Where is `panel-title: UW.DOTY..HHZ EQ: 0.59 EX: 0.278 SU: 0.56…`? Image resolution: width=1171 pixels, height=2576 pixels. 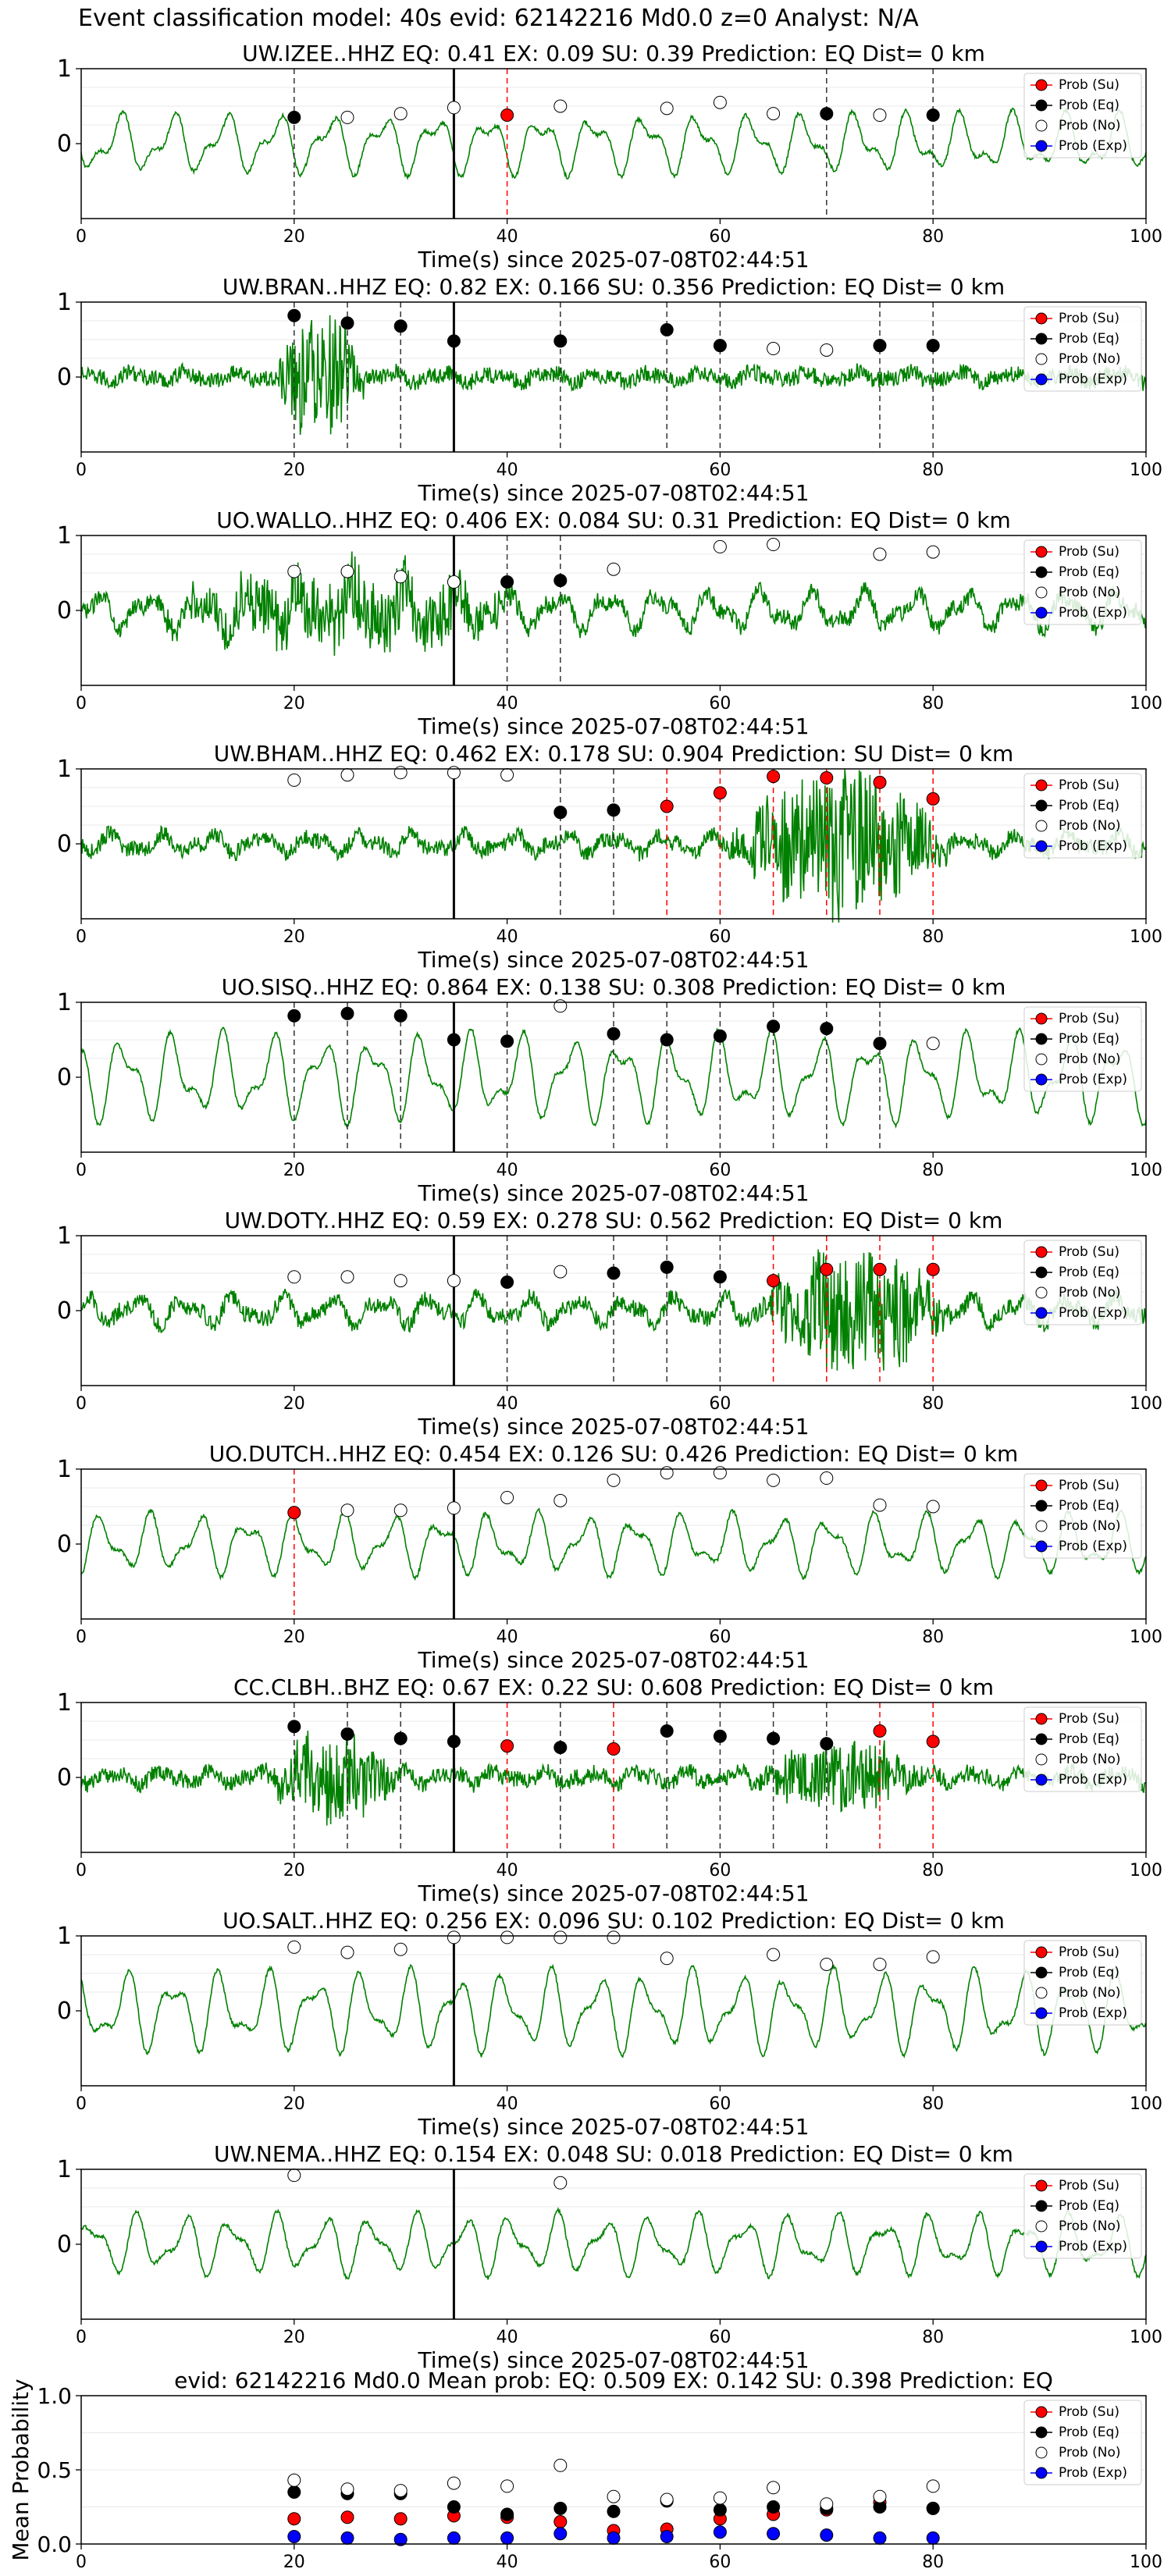
panel-title: UW.DOTY..HHZ EQ: 0.59 EX: 0.278 SU: 0.56… is located at coordinates (614, 1220).